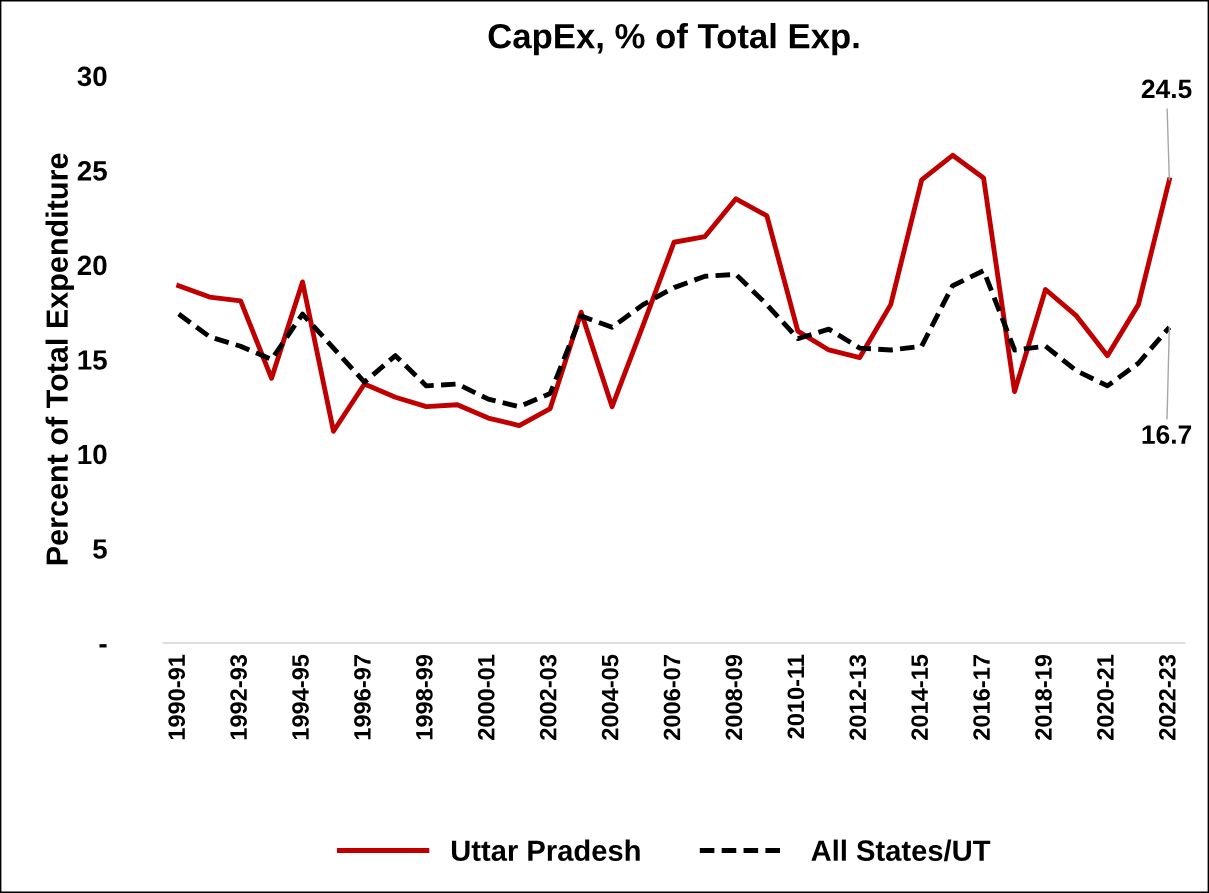 The image size is (1209, 893). I want to click on x-tick-label: 2004-05, so click(610, 697).